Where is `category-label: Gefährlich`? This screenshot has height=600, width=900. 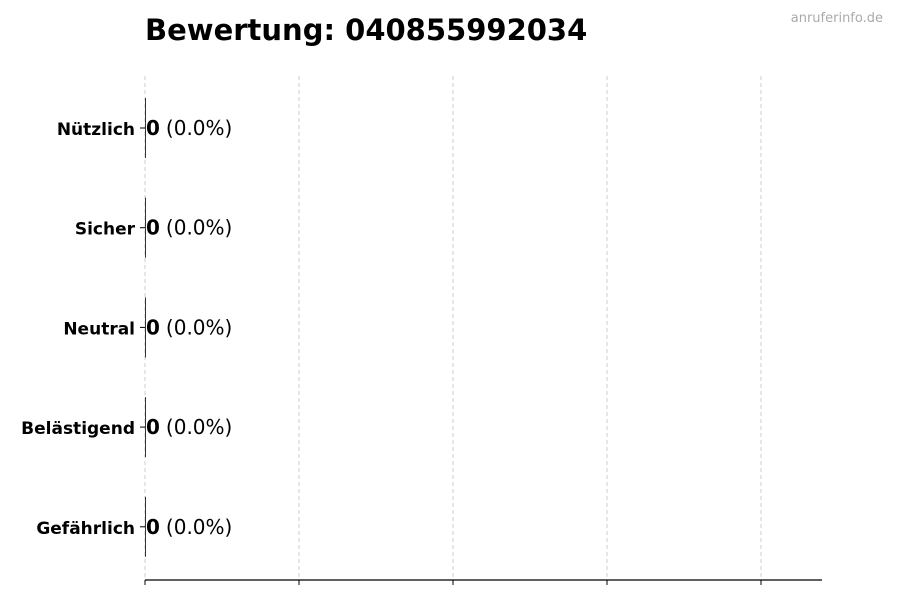 category-label: Gefährlich is located at coordinates (85, 529).